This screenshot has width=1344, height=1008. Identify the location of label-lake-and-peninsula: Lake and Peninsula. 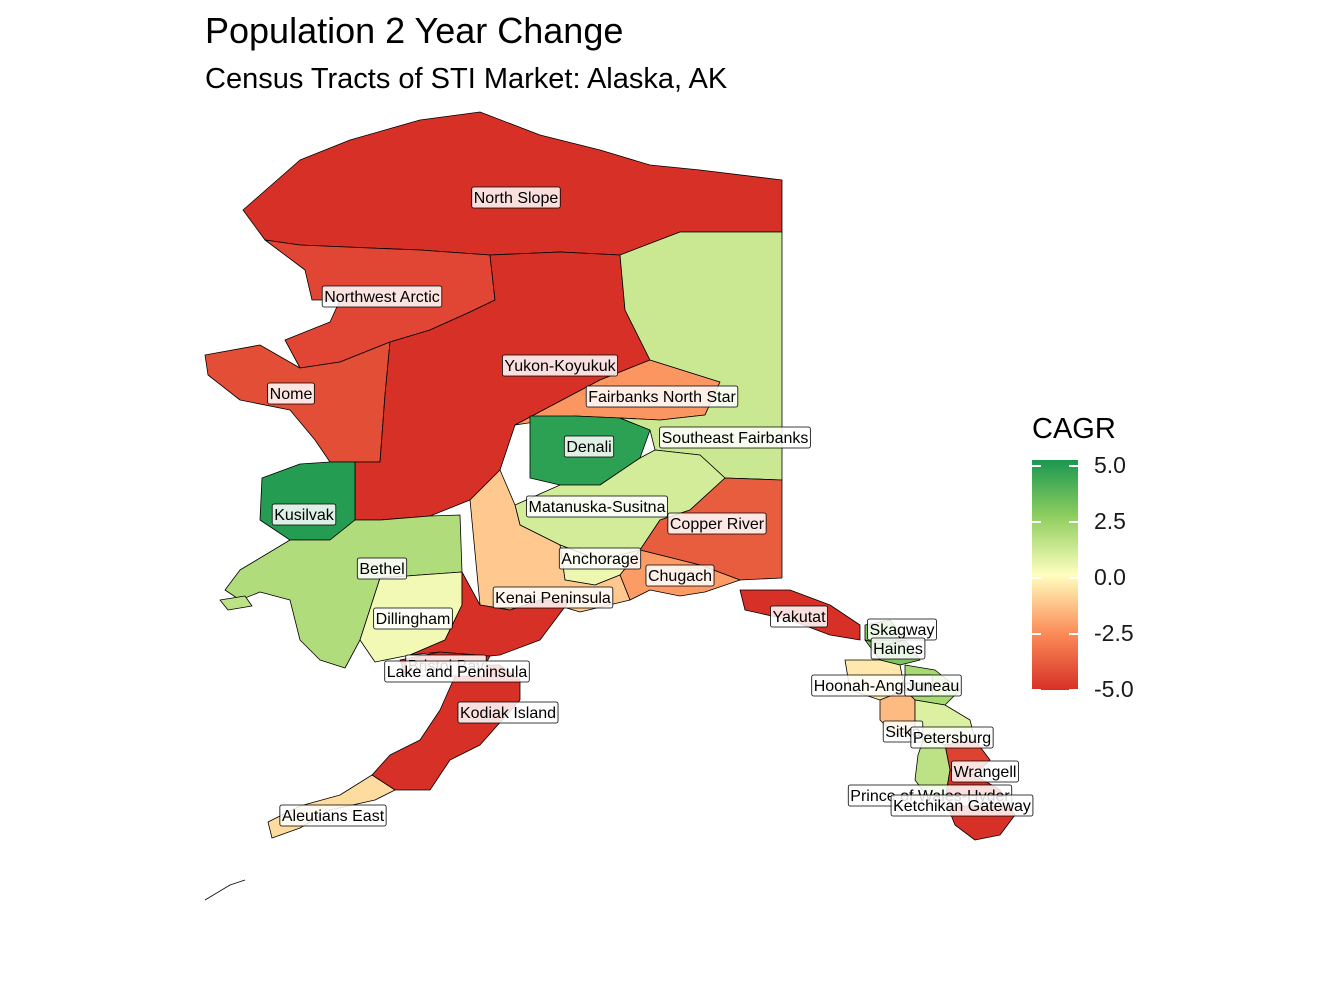
(457, 671).